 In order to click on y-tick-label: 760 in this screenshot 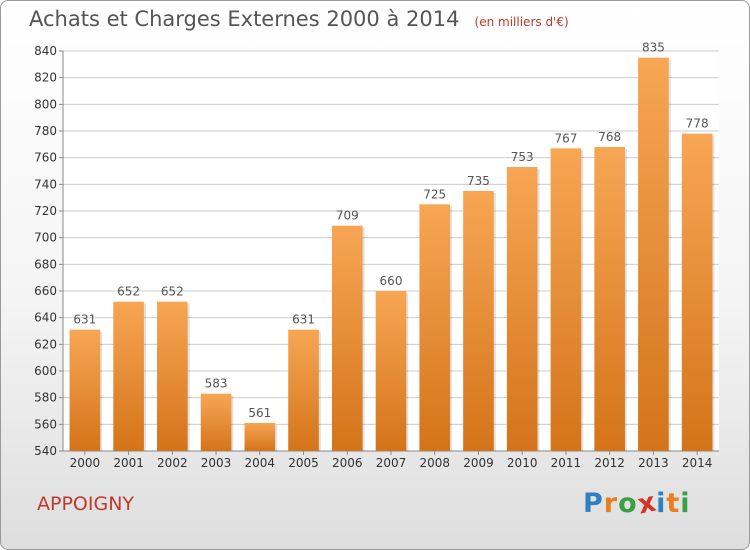, I will do `click(45, 158)`.